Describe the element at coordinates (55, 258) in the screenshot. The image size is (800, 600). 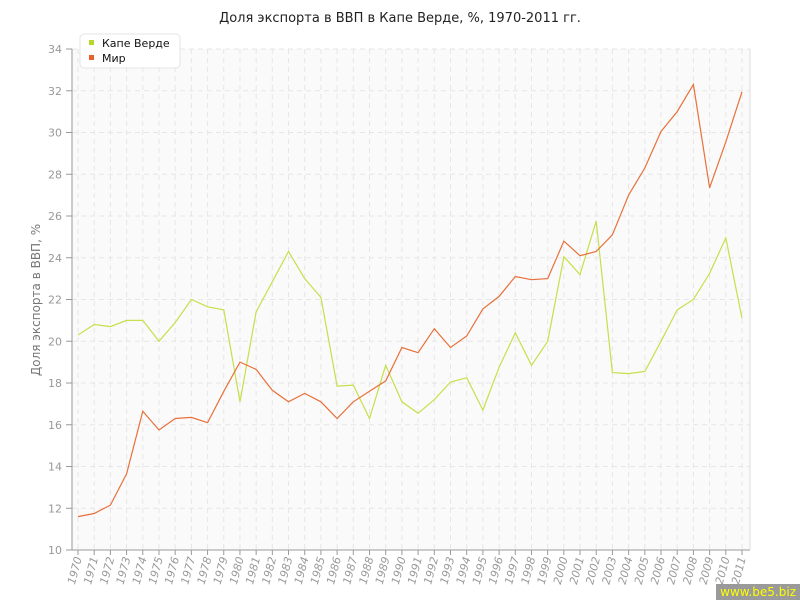
I see `y-tick-label: 24` at that location.